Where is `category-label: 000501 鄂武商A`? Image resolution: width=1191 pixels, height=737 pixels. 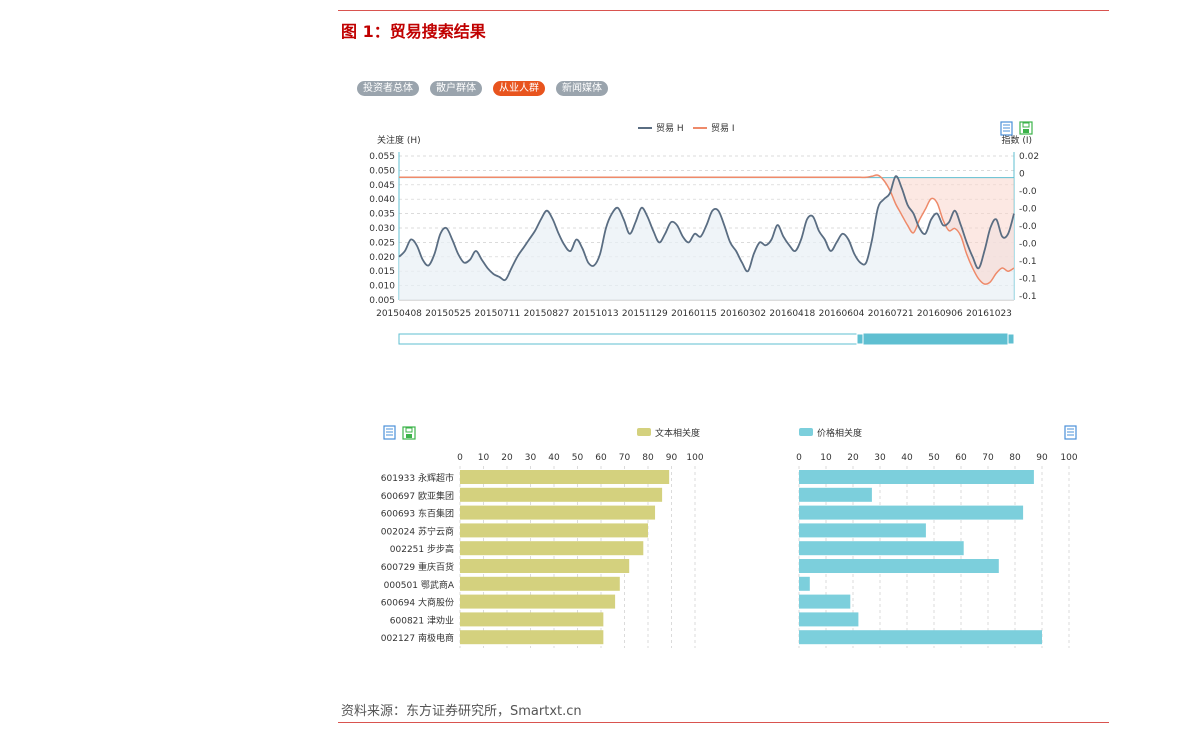
category-label: 000501 鄂武商A is located at coordinates (419, 585).